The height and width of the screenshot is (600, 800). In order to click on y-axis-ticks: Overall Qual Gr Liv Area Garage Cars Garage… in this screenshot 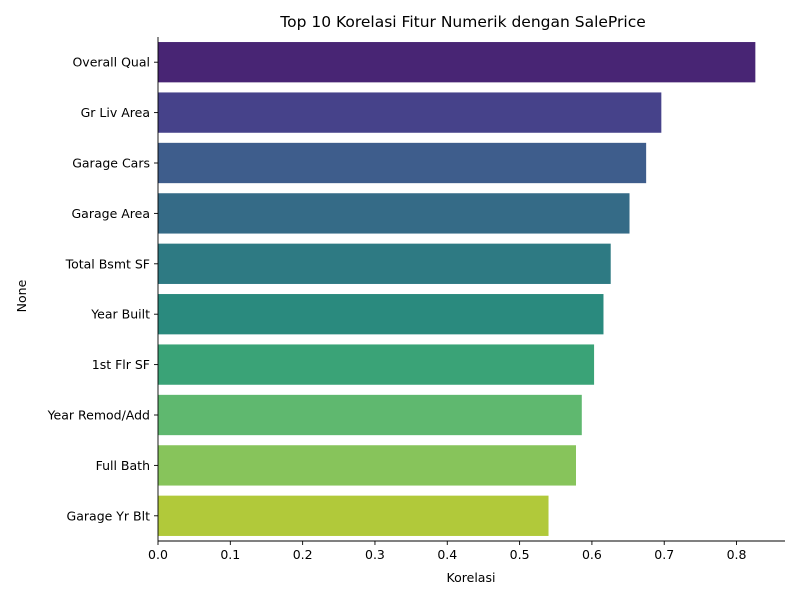, I will do `click(102, 289)`.